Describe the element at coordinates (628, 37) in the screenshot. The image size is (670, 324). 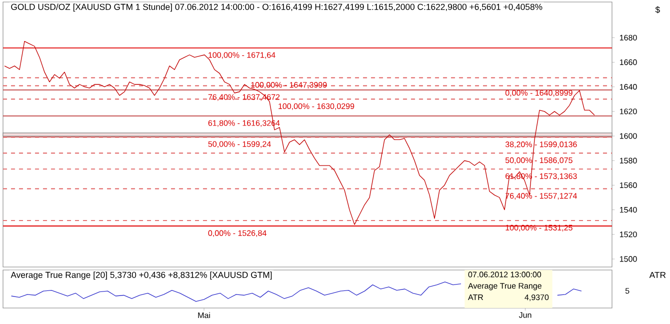
I see `y-tick-label: 1680` at that location.